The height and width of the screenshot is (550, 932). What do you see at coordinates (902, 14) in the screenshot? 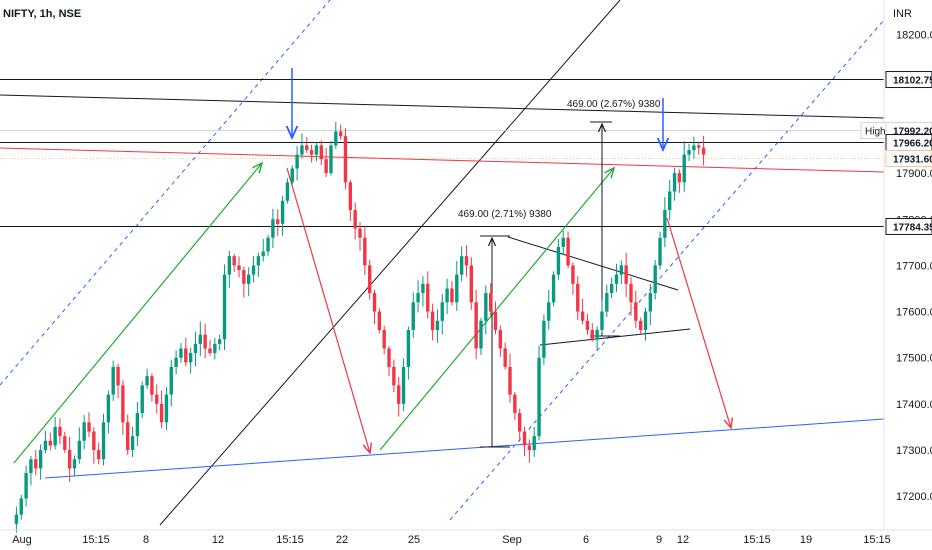
I see `currency-label: INR` at bounding box center [902, 14].